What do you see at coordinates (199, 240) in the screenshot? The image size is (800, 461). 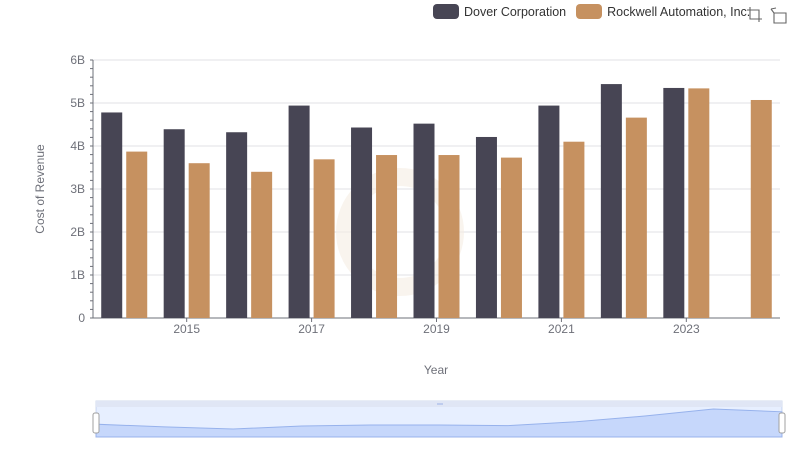 I see `bar-rockwell-2015` at bounding box center [199, 240].